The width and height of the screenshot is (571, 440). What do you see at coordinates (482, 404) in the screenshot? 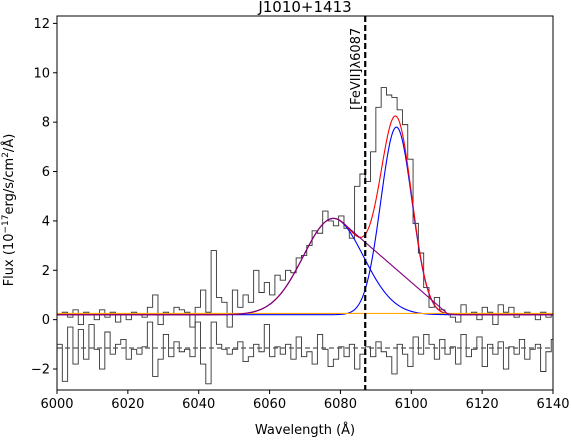
I see `x-tick-label: 6120` at bounding box center [482, 404].